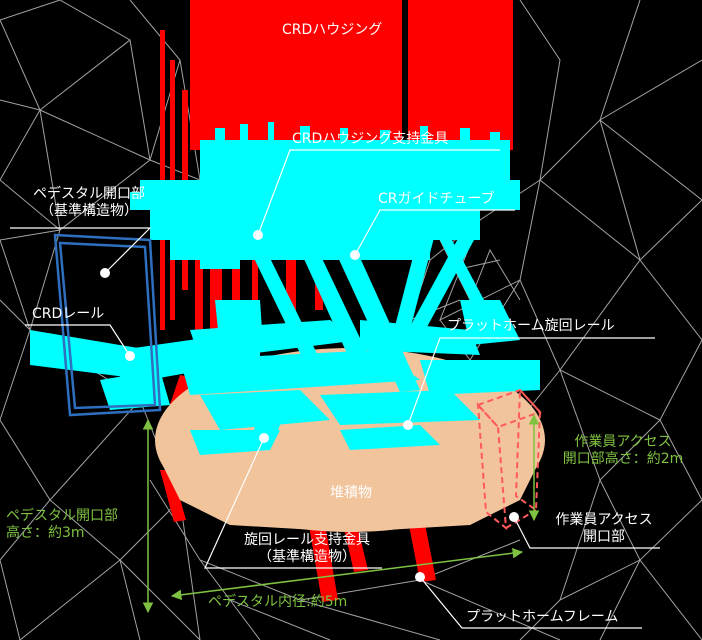  I want to click on platform-frame-label: プラットホームフレーム, so click(542, 617).